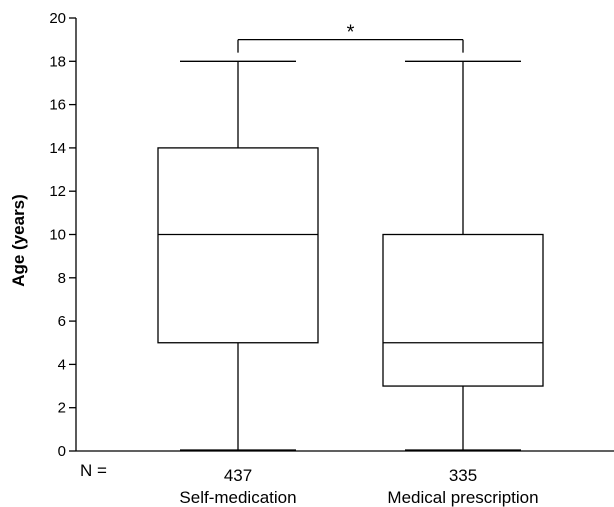 The width and height of the screenshot is (614, 507). I want to click on y-tick-label: 4, so click(62, 364).